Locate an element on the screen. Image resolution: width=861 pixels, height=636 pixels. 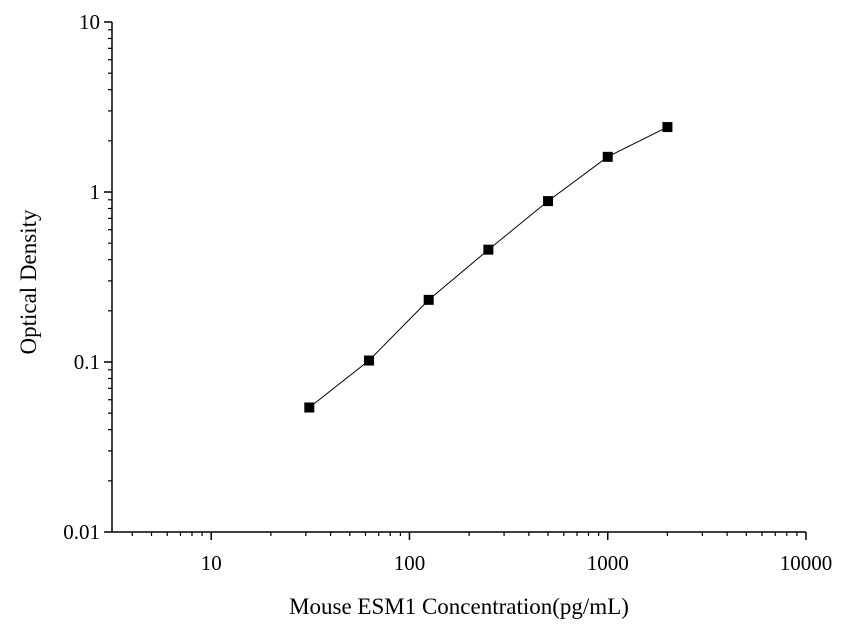
x-tick-label: 10000 is located at coordinates (806, 563).